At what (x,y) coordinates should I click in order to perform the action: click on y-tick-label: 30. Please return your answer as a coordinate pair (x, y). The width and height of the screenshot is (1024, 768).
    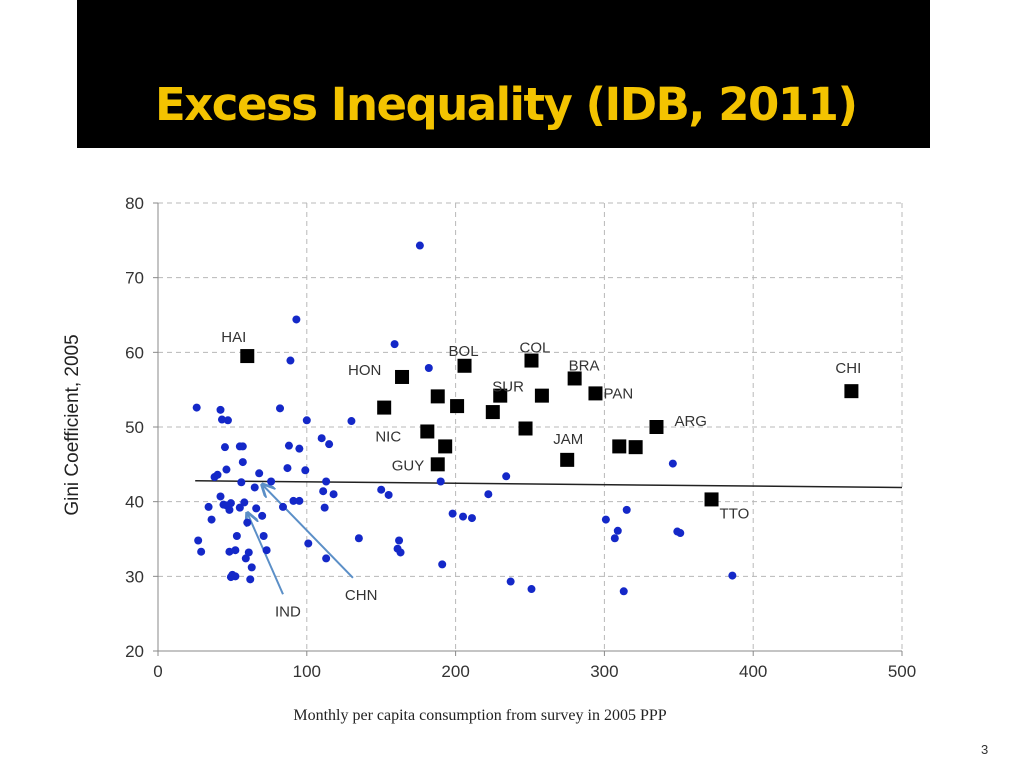
    Looking at the image, I should click on (134, 576).